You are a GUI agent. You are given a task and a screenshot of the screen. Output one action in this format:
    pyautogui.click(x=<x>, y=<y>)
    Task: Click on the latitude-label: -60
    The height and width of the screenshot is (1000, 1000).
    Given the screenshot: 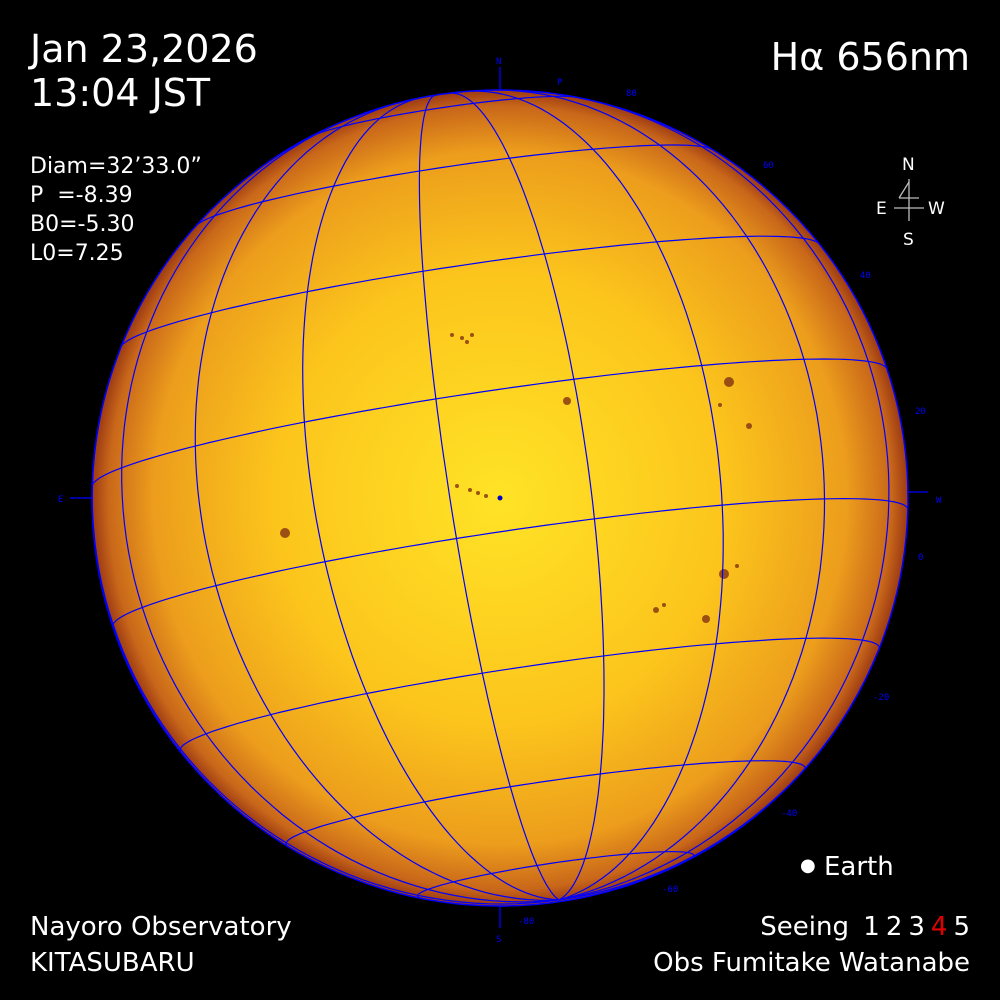 What is the action you would take?
    pyautogui.click(x=670, y=890)
    